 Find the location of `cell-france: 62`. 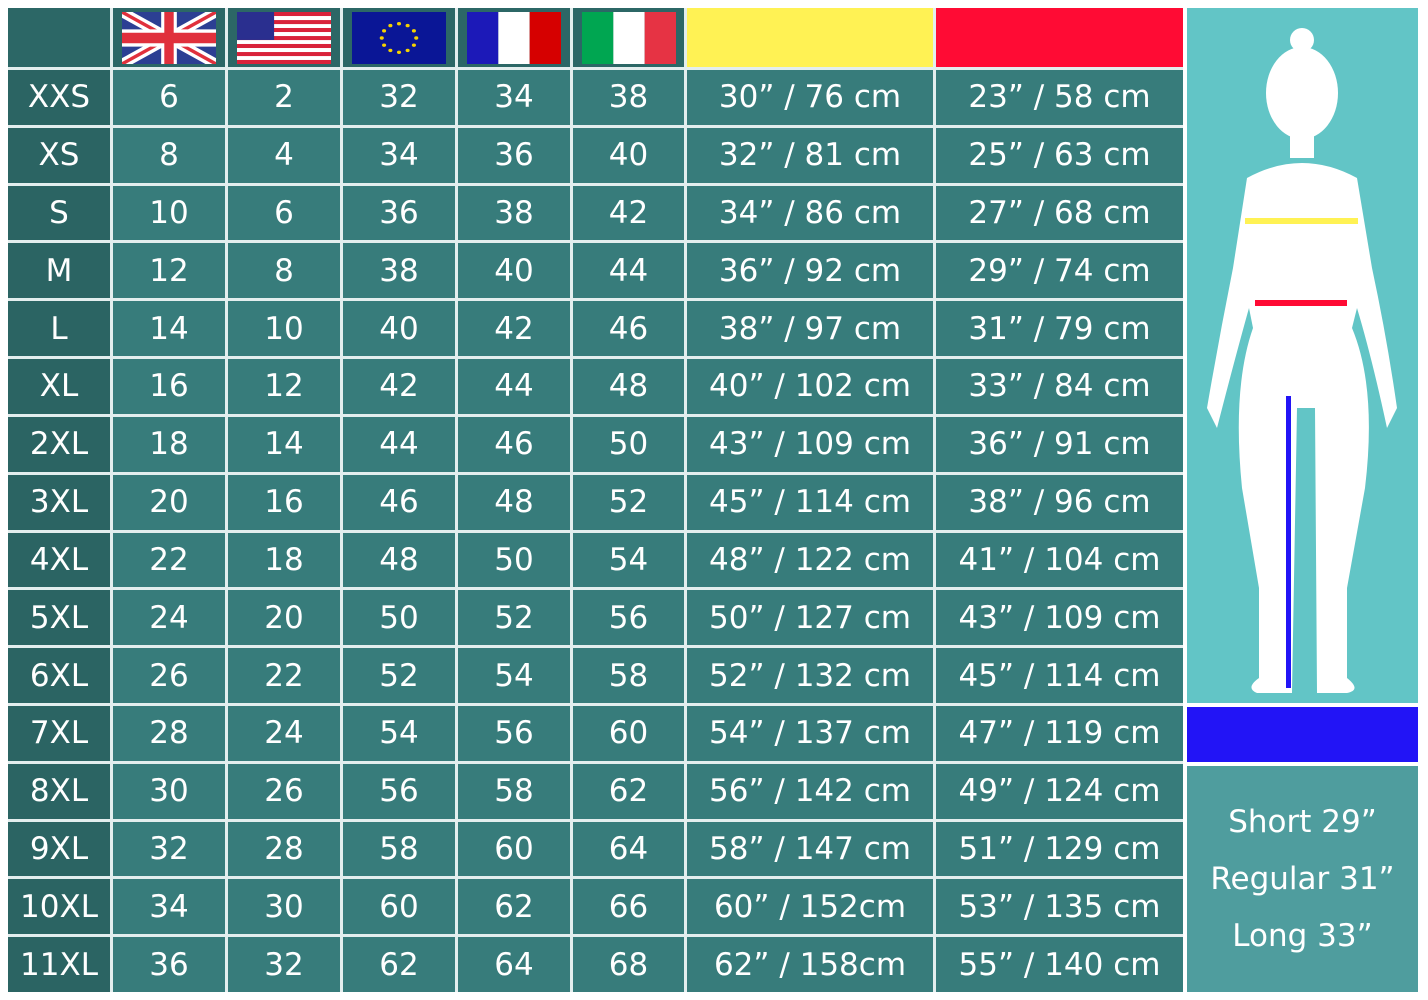

cell-france: 62 is located at coordinates (514, 907).